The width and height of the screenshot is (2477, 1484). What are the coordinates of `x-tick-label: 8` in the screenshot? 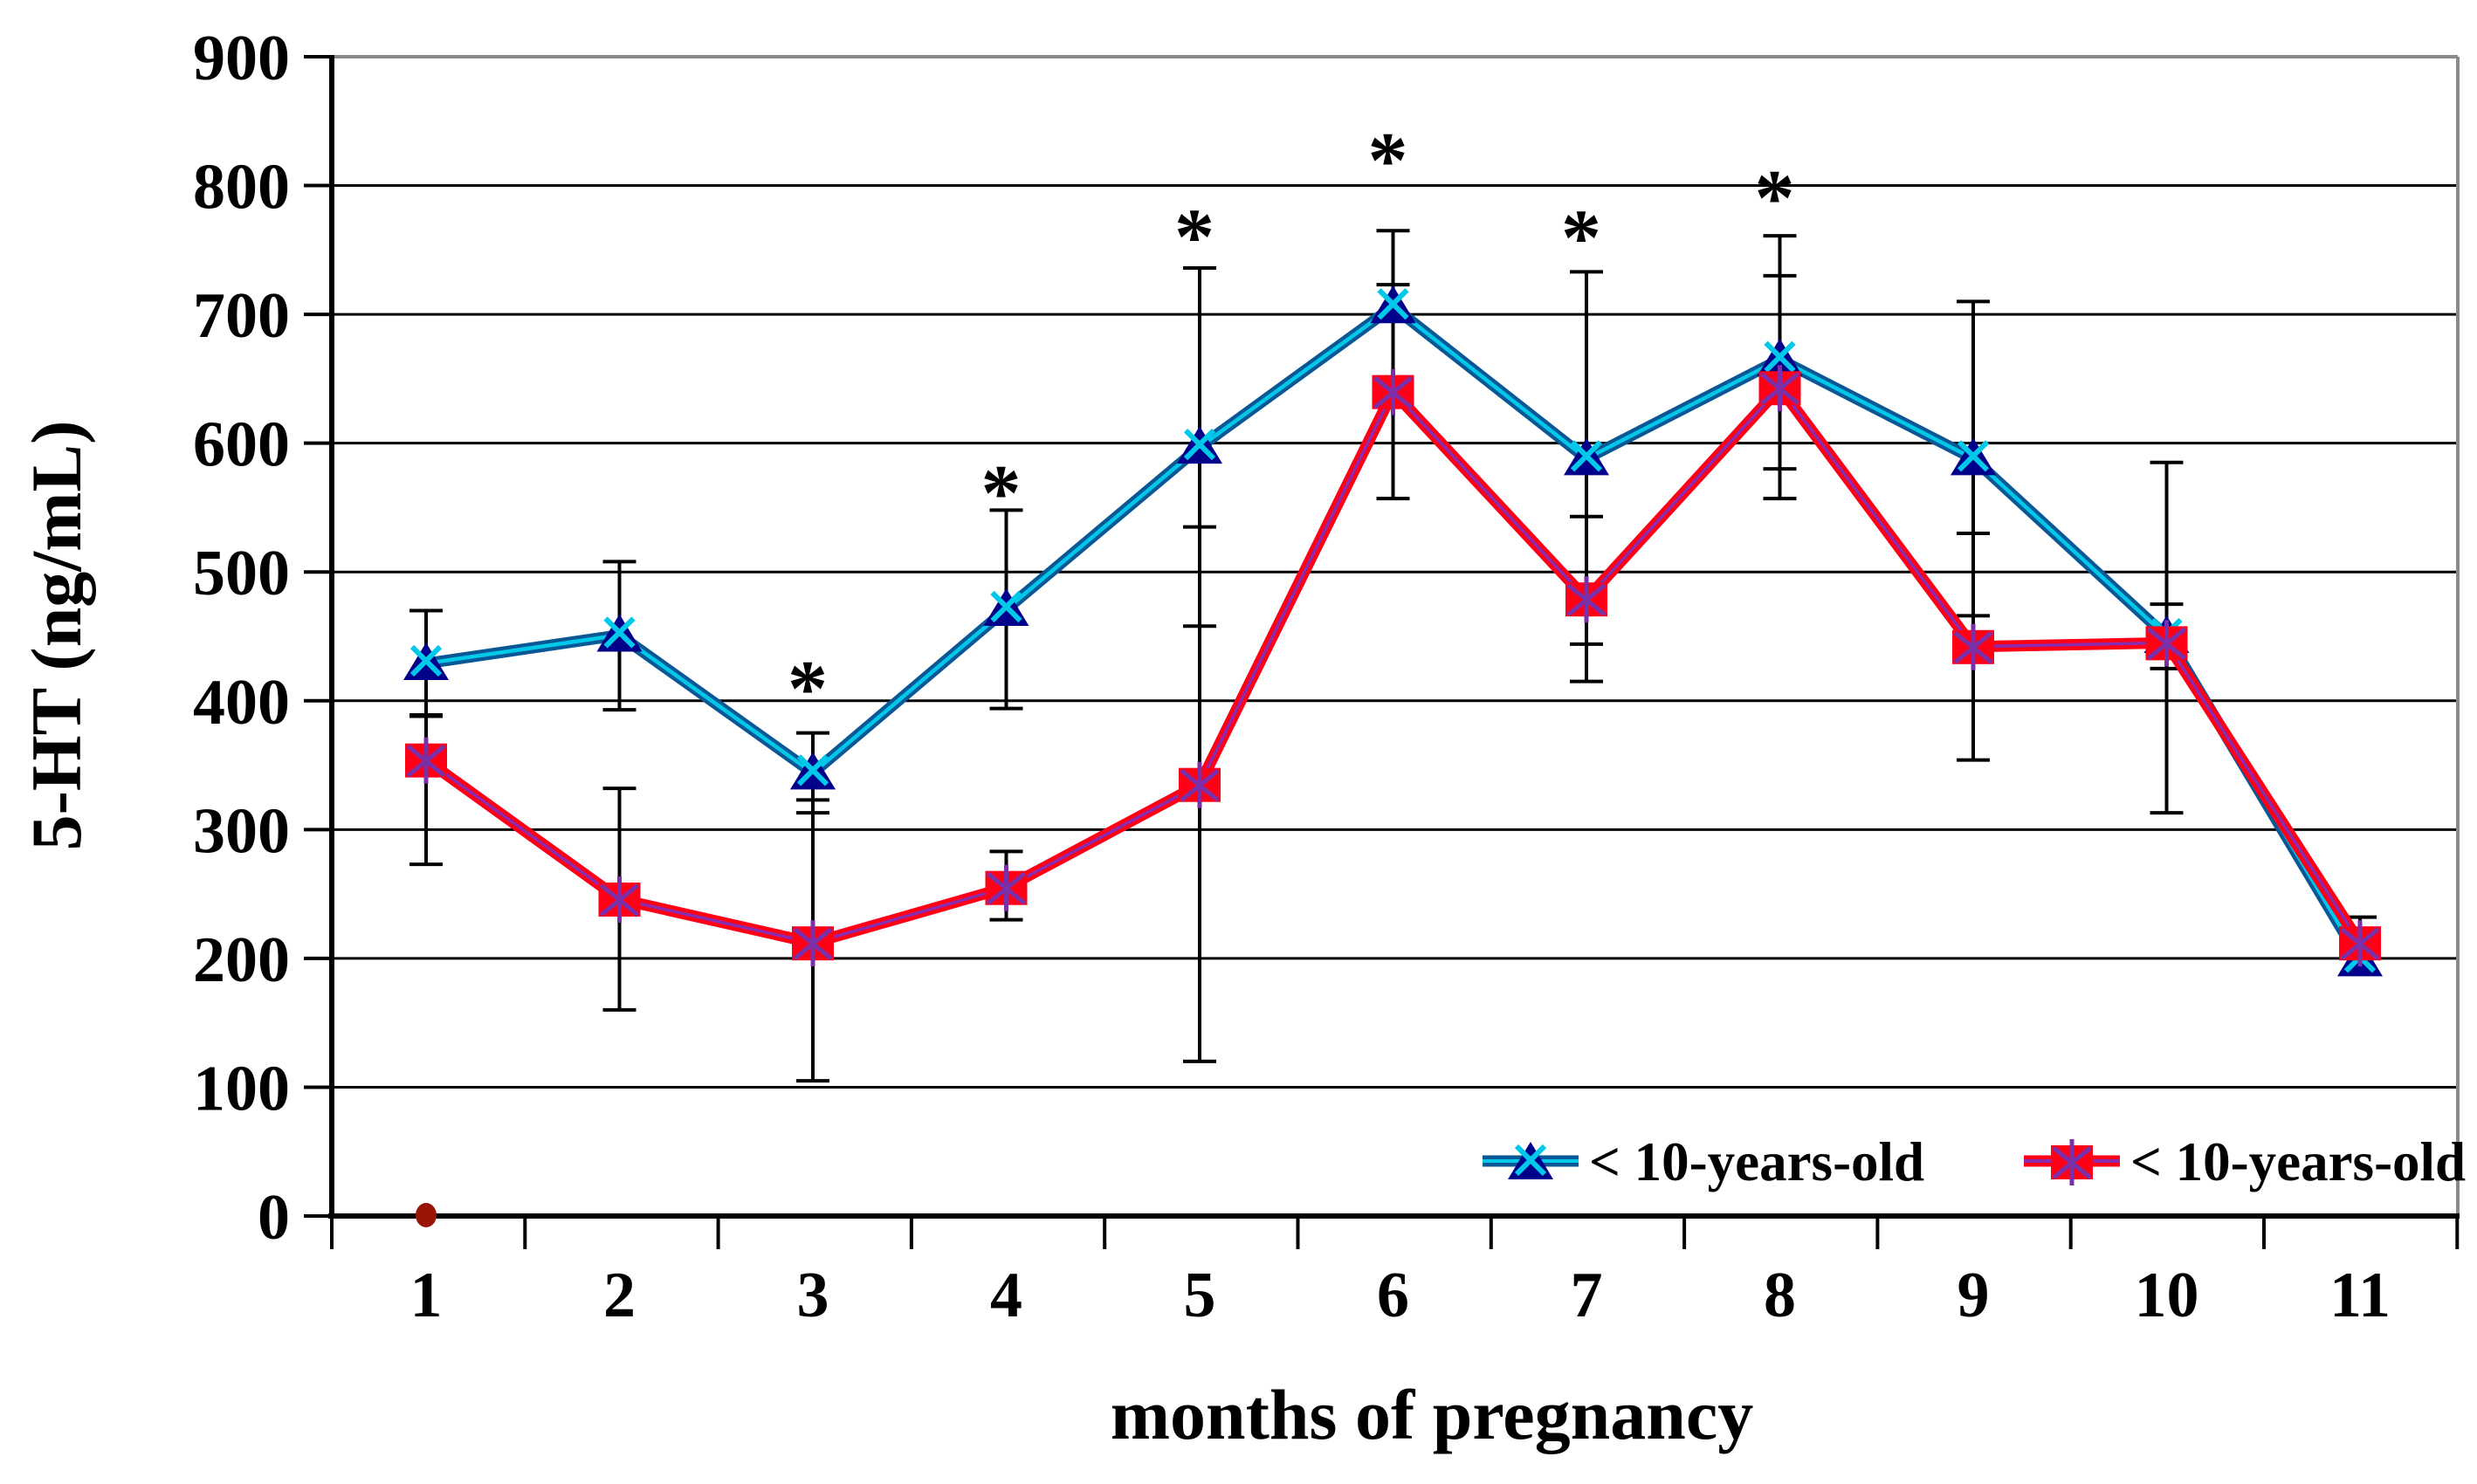 It's located at (1780, 1295).